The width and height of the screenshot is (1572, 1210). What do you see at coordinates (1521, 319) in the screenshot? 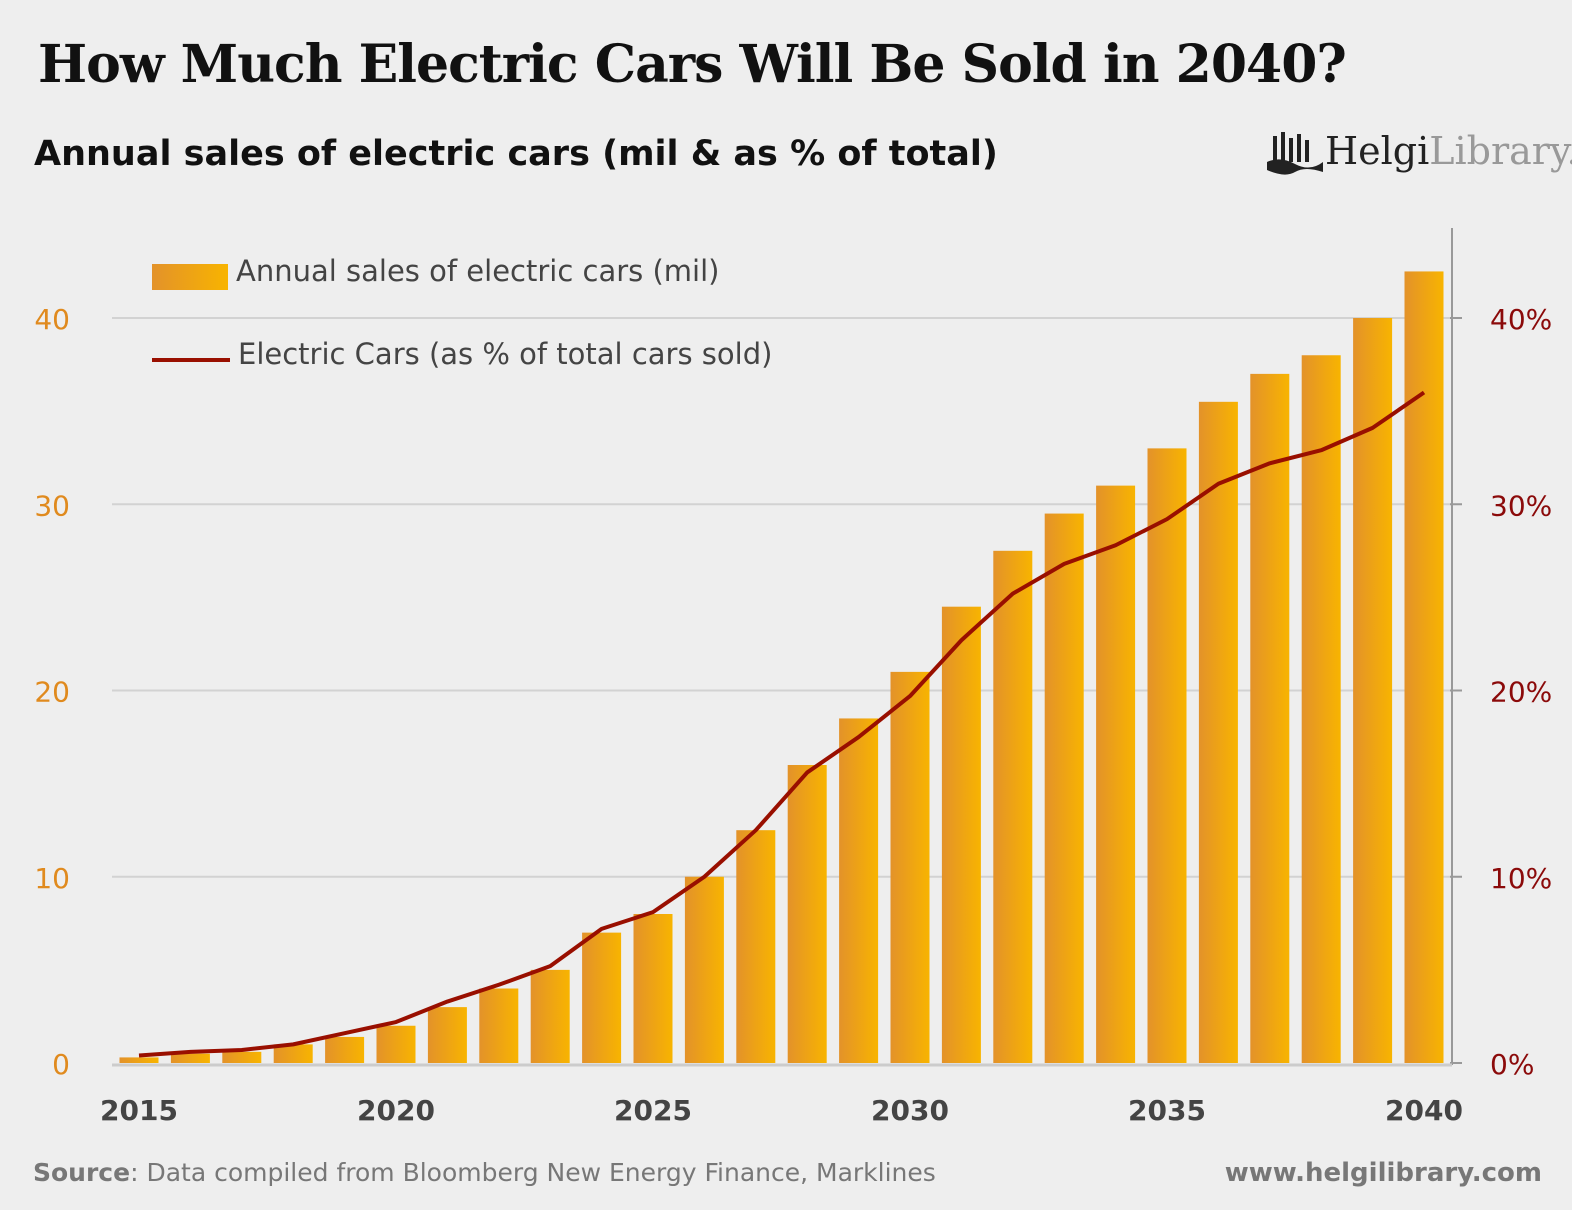
I see `y-right-tick-label: 40%` at bounding box center [1521, 319].